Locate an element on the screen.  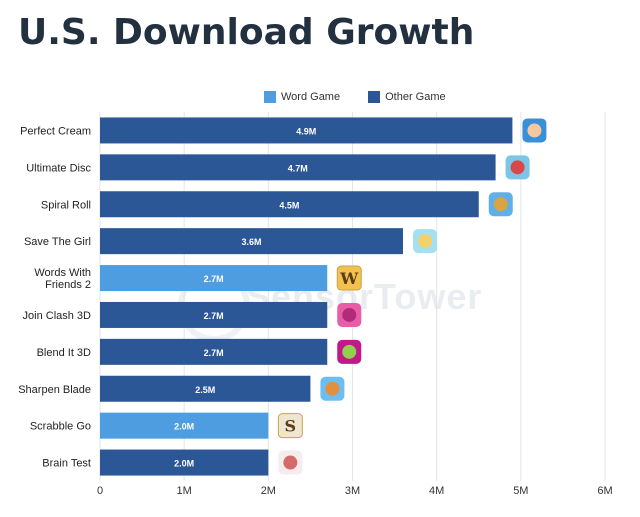
svg-text: S is located at coordinates (291, 426).